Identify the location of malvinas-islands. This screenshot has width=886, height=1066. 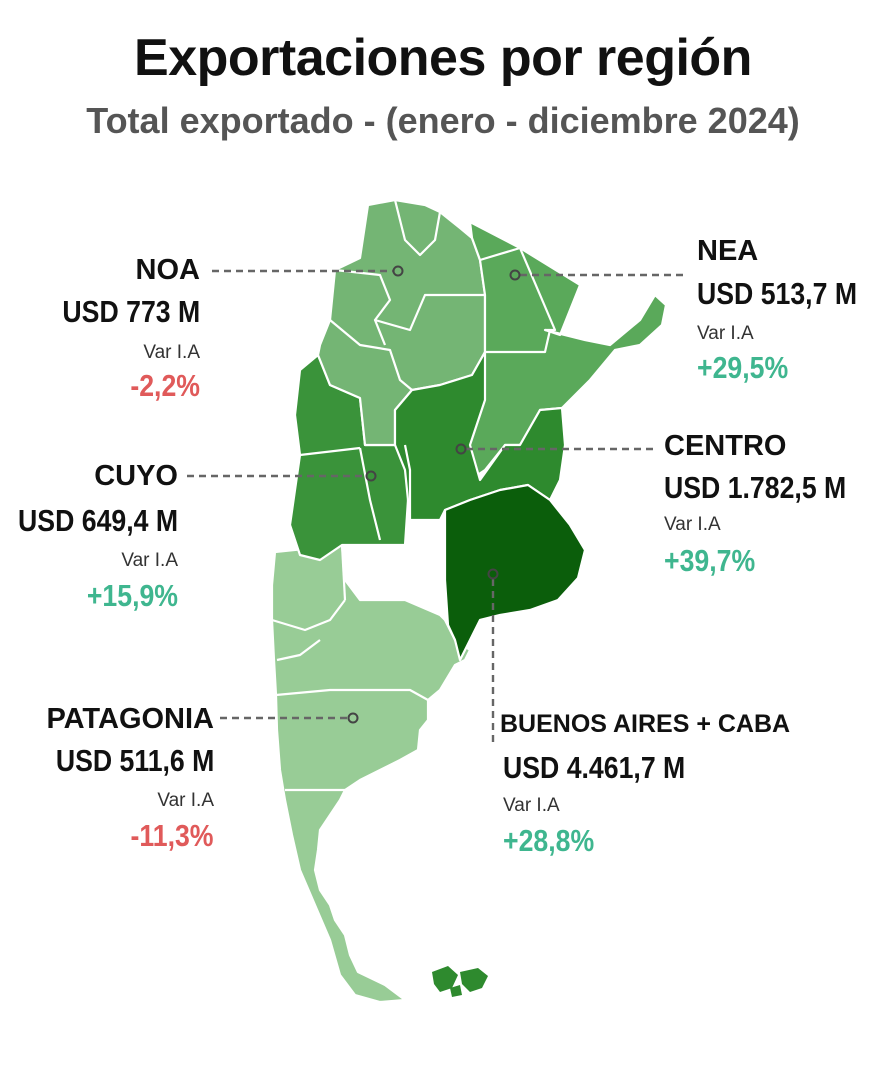
(460, 981).